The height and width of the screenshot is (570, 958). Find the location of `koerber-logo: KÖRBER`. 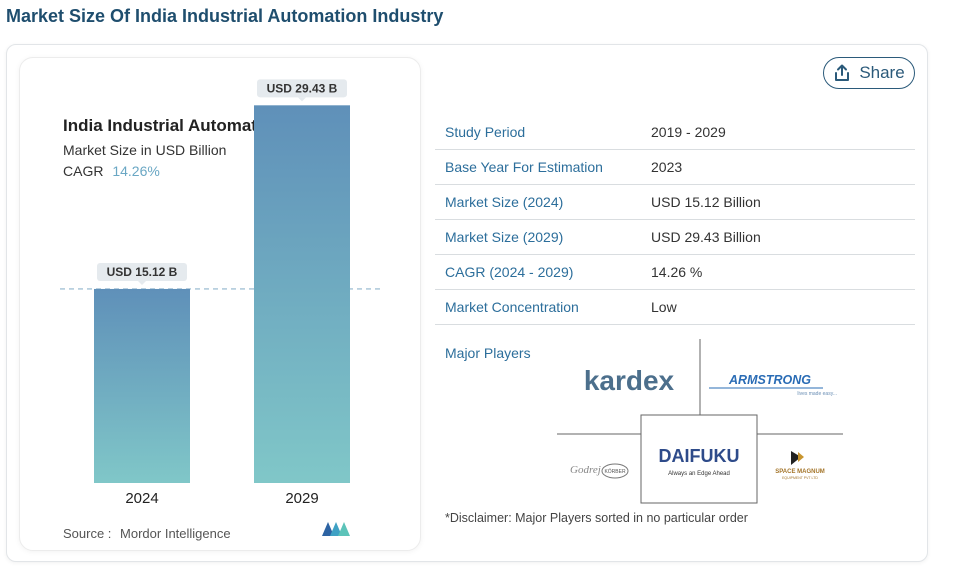

koerber-logo: KÖRBER is located at coordinates (615, 471).